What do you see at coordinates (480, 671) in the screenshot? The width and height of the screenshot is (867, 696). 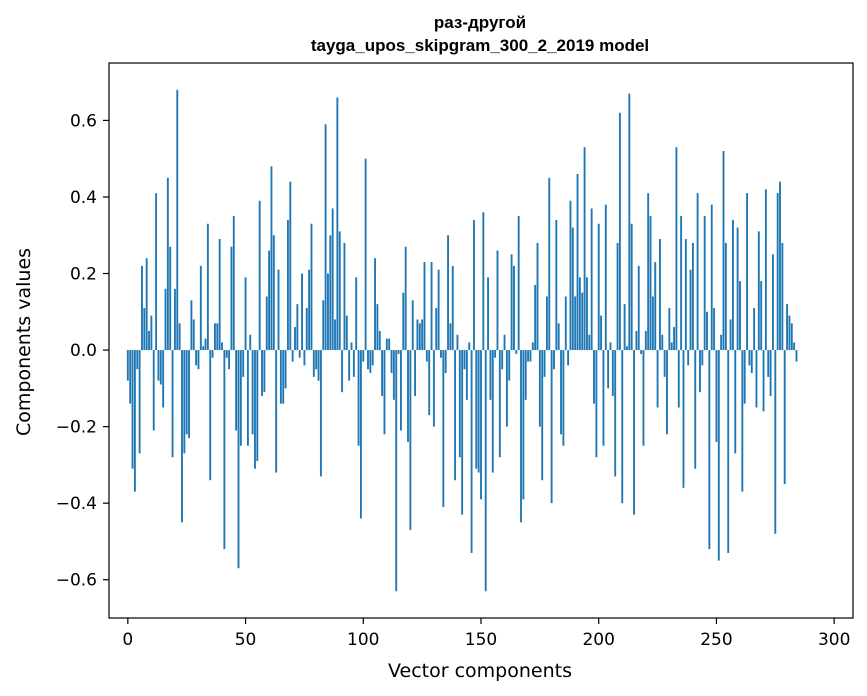 I see `x-axis-label: Vector components` at bounding box center [480, 671].